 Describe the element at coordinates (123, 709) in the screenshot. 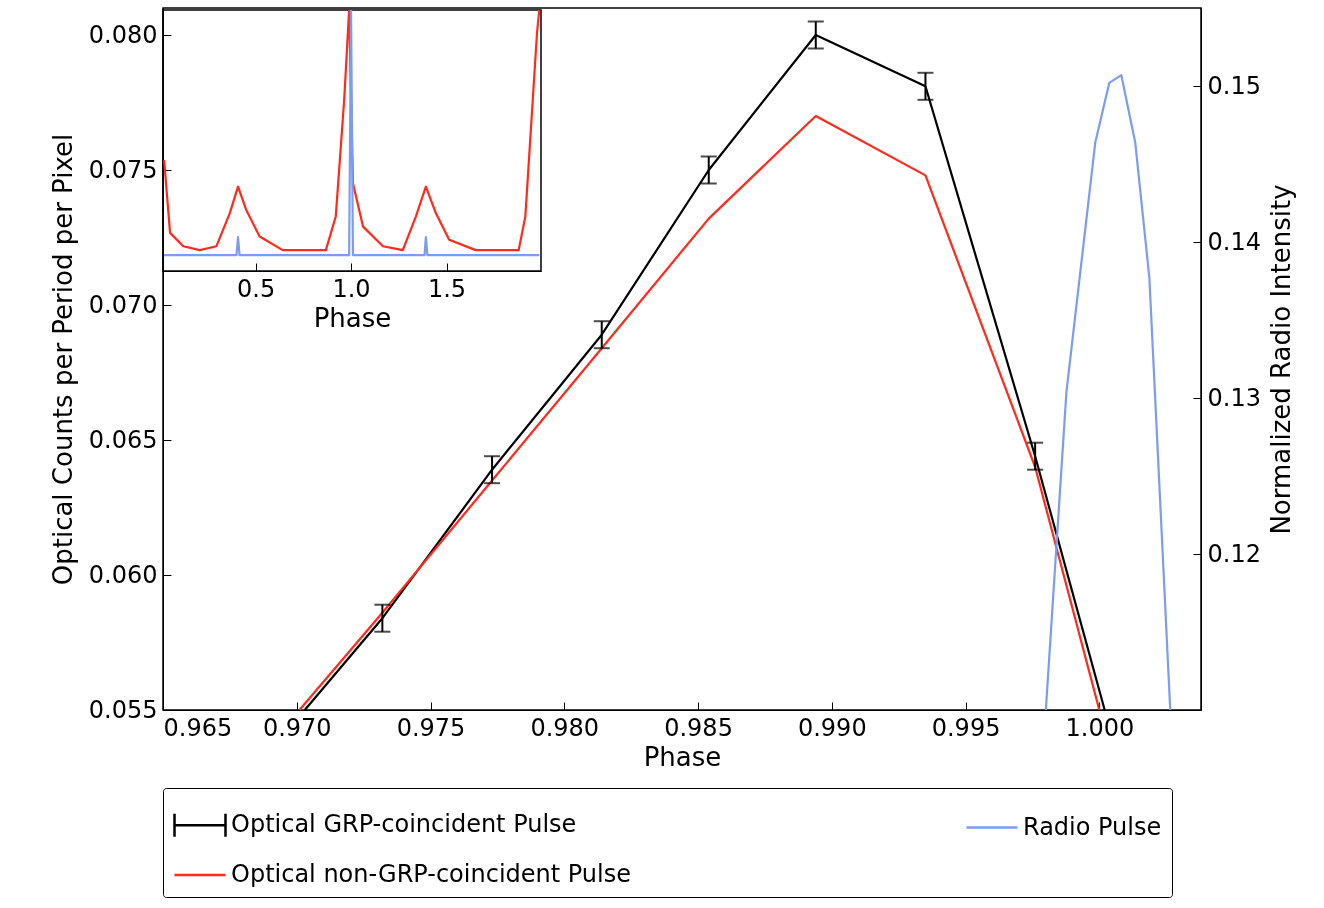

I see `y-tick-label: 0.055` at that location.